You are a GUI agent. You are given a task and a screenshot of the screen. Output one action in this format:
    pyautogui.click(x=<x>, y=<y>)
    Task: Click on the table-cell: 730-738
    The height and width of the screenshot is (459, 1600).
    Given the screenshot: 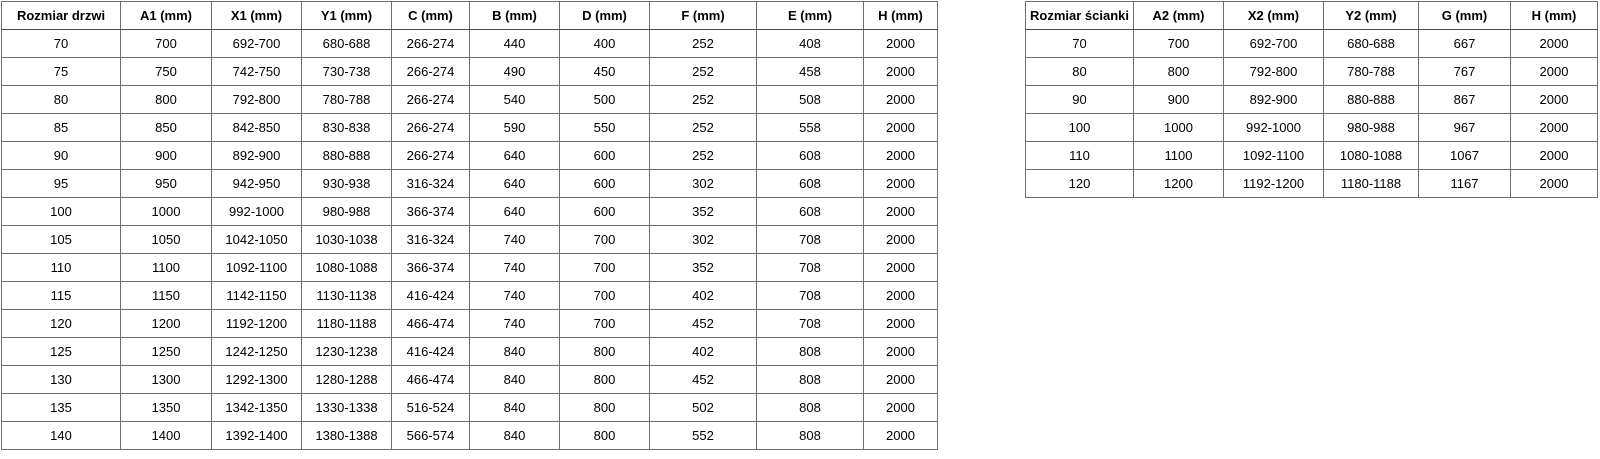 What is the action you would take?
    pyautogui.click(x=346, y=71)
    